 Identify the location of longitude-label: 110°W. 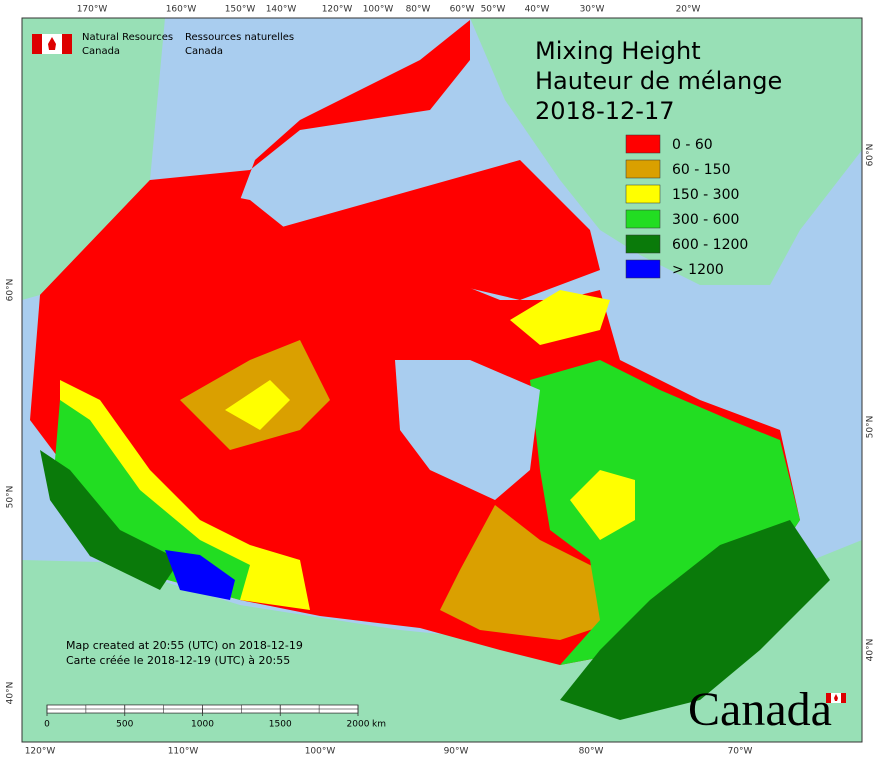
(183, 752).